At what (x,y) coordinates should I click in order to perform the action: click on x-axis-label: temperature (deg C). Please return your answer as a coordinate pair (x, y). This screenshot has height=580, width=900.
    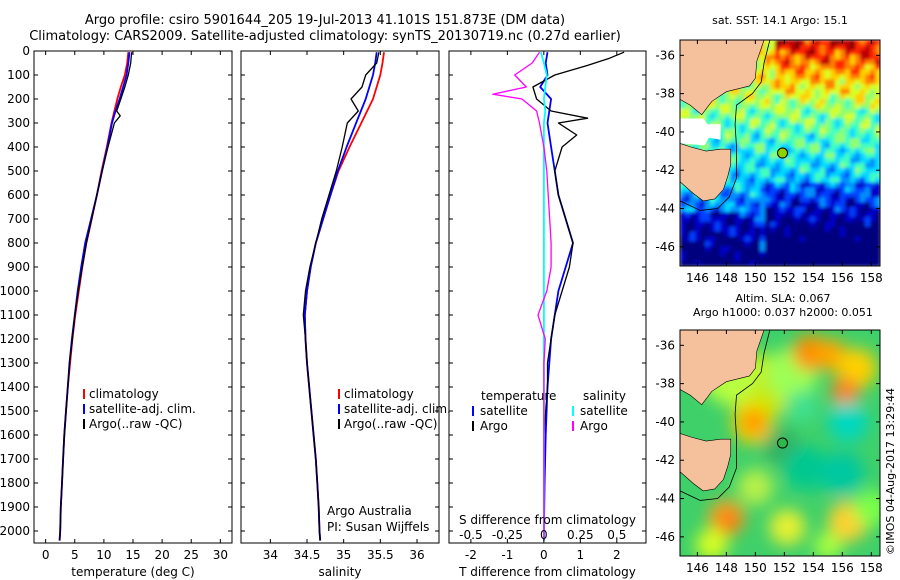
    Looking at the image, I should click on (132, 572).